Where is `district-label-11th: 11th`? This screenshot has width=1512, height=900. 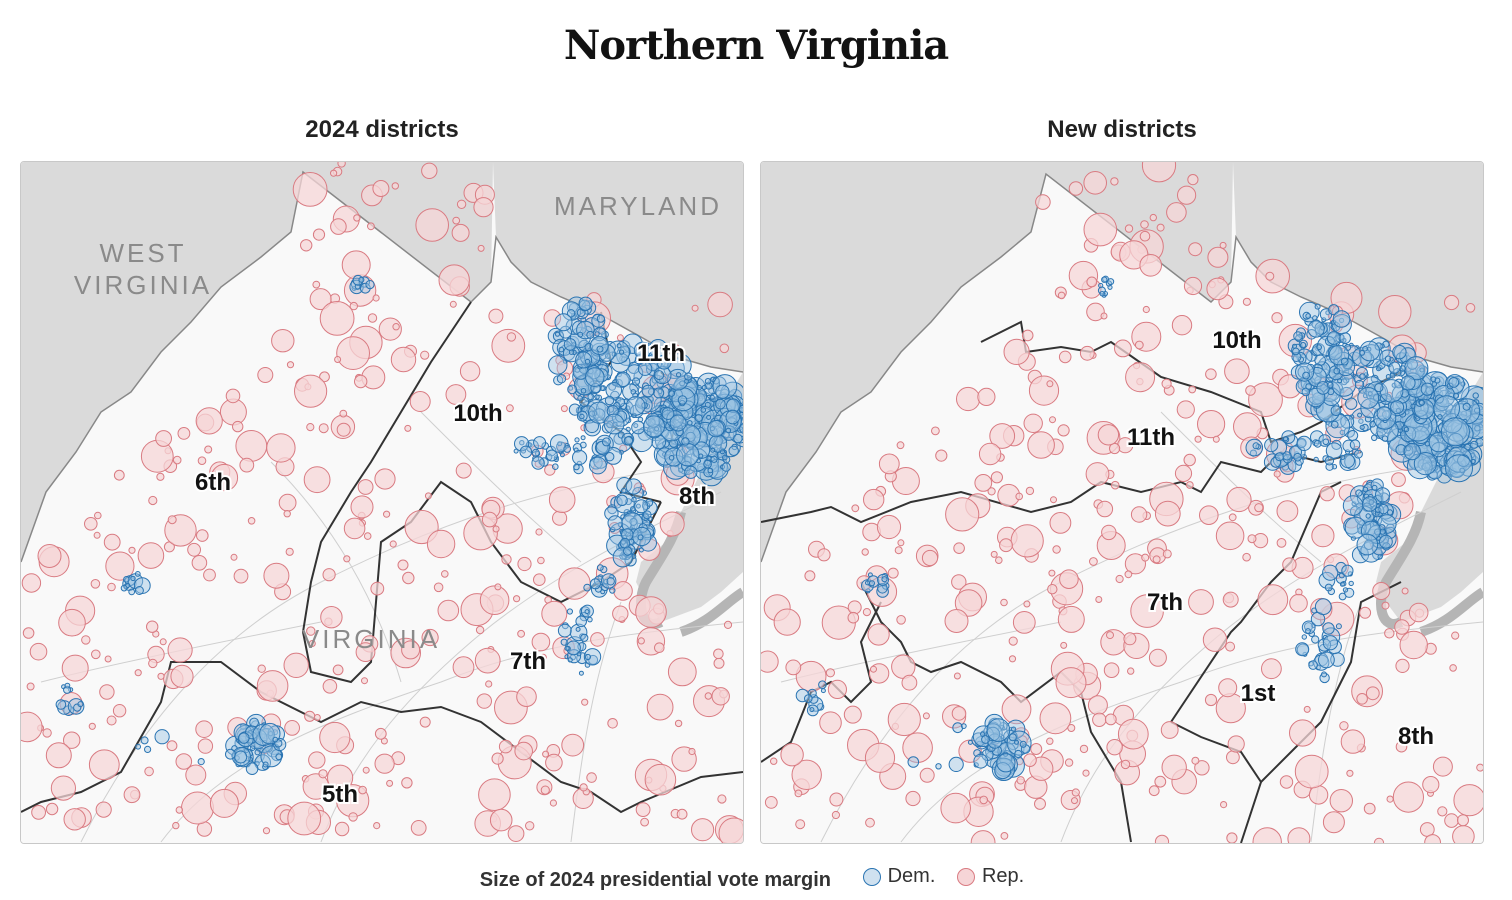 district-label-11th: 11th is located at coordinates (661, 353).